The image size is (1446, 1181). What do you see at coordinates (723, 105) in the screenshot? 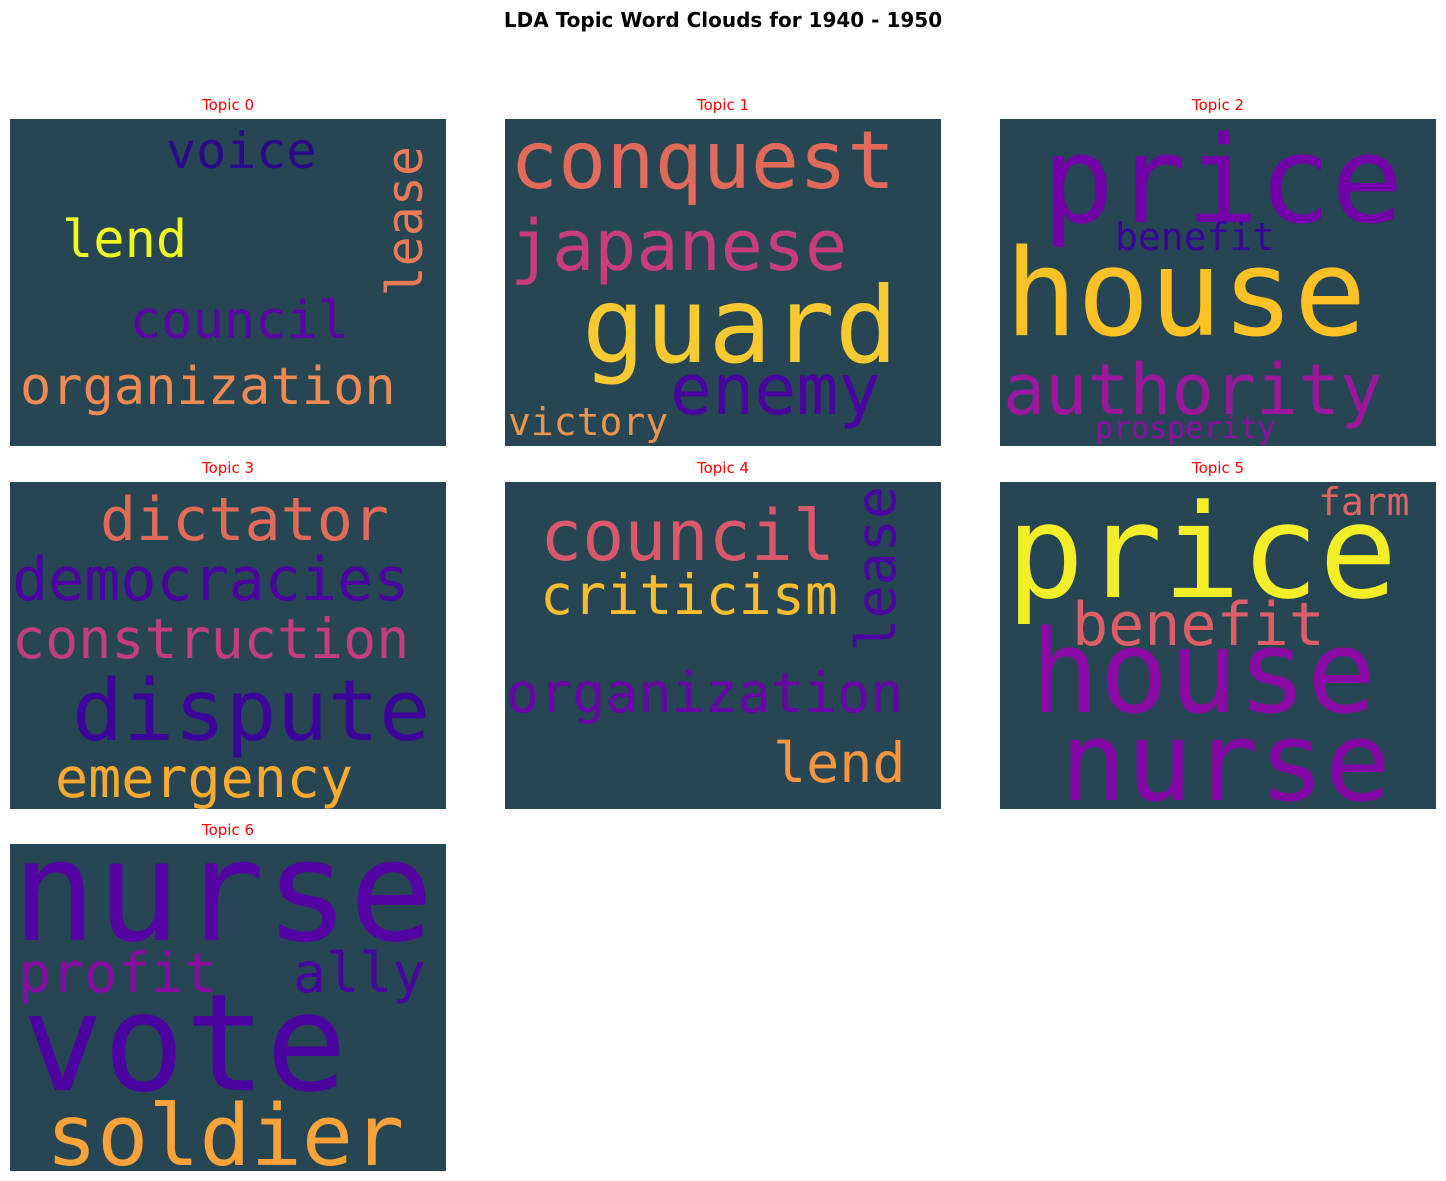
I see `topic-title-1: Topic 1` at bounding box center [723, 105].